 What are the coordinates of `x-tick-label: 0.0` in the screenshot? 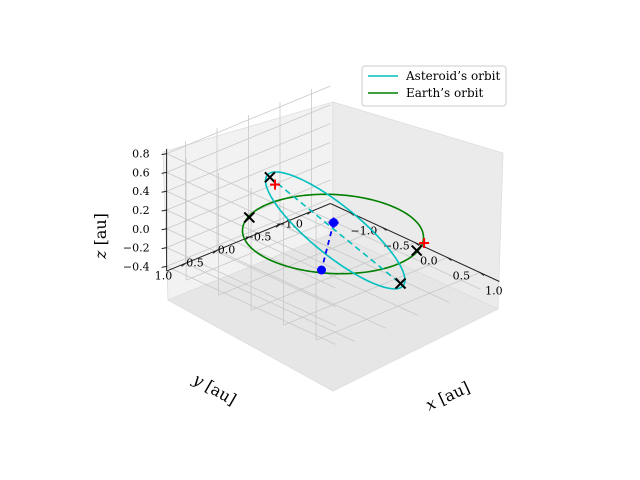 It's located at (429, 261).